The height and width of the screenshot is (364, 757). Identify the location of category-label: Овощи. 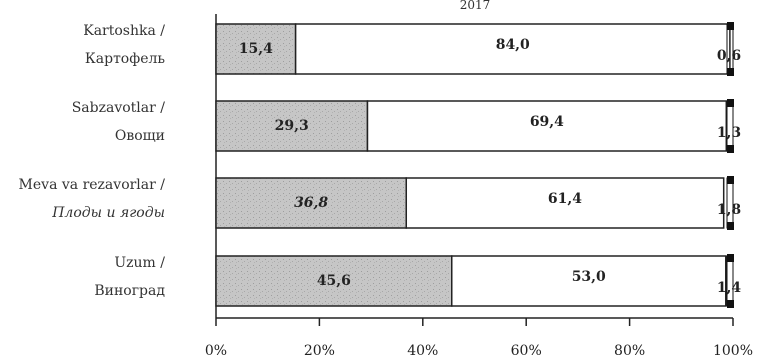
(140, 136).